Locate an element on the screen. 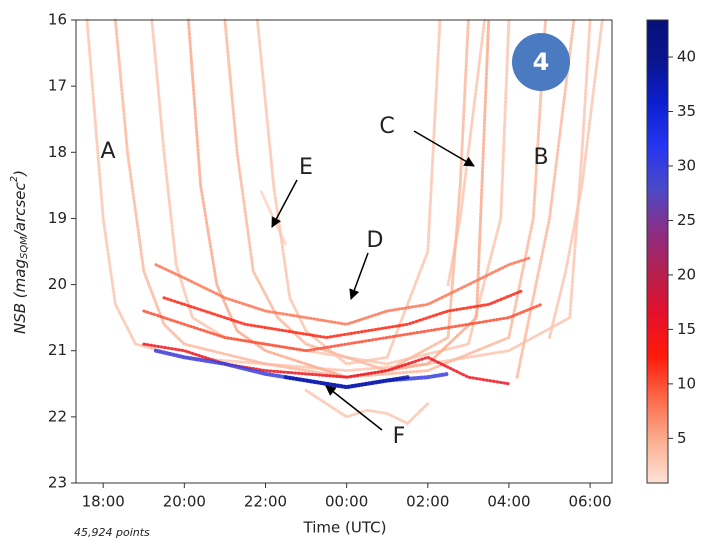 The width and height of the screenshot is (704, 545). y-tick-label: 21 is located at coordinates (57, 350).